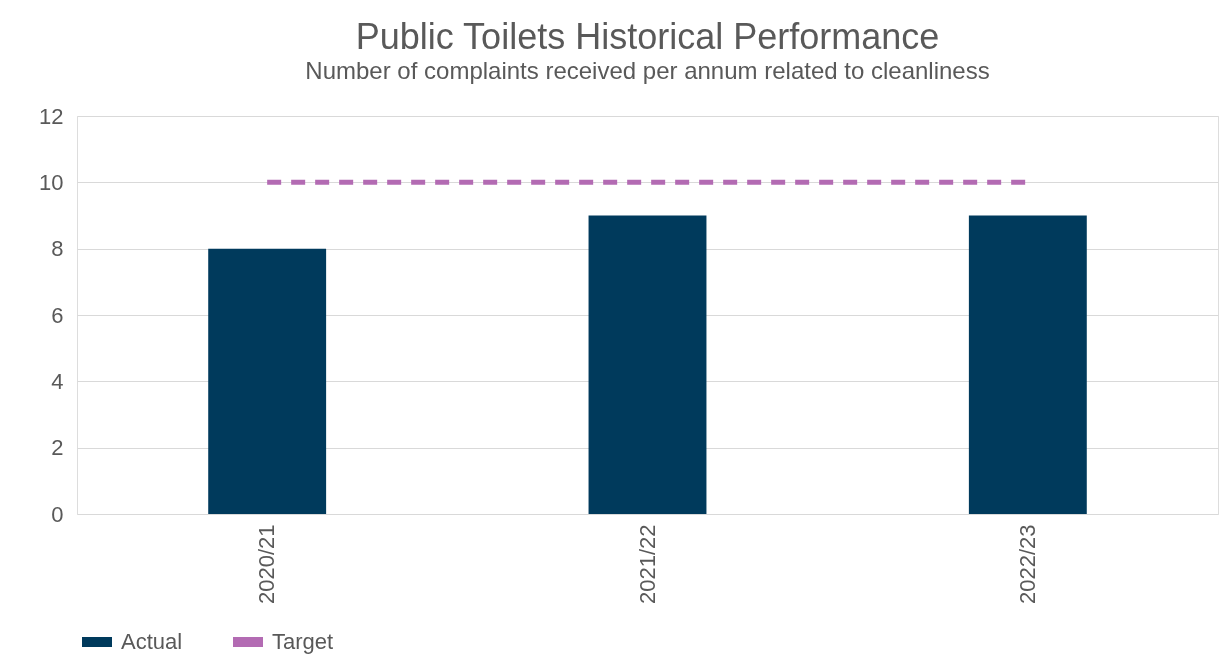 The height and width of the screenshot is (672, 1228). I want to click on chart-title: Public Toilets Historical Performance, so click(647, 36).